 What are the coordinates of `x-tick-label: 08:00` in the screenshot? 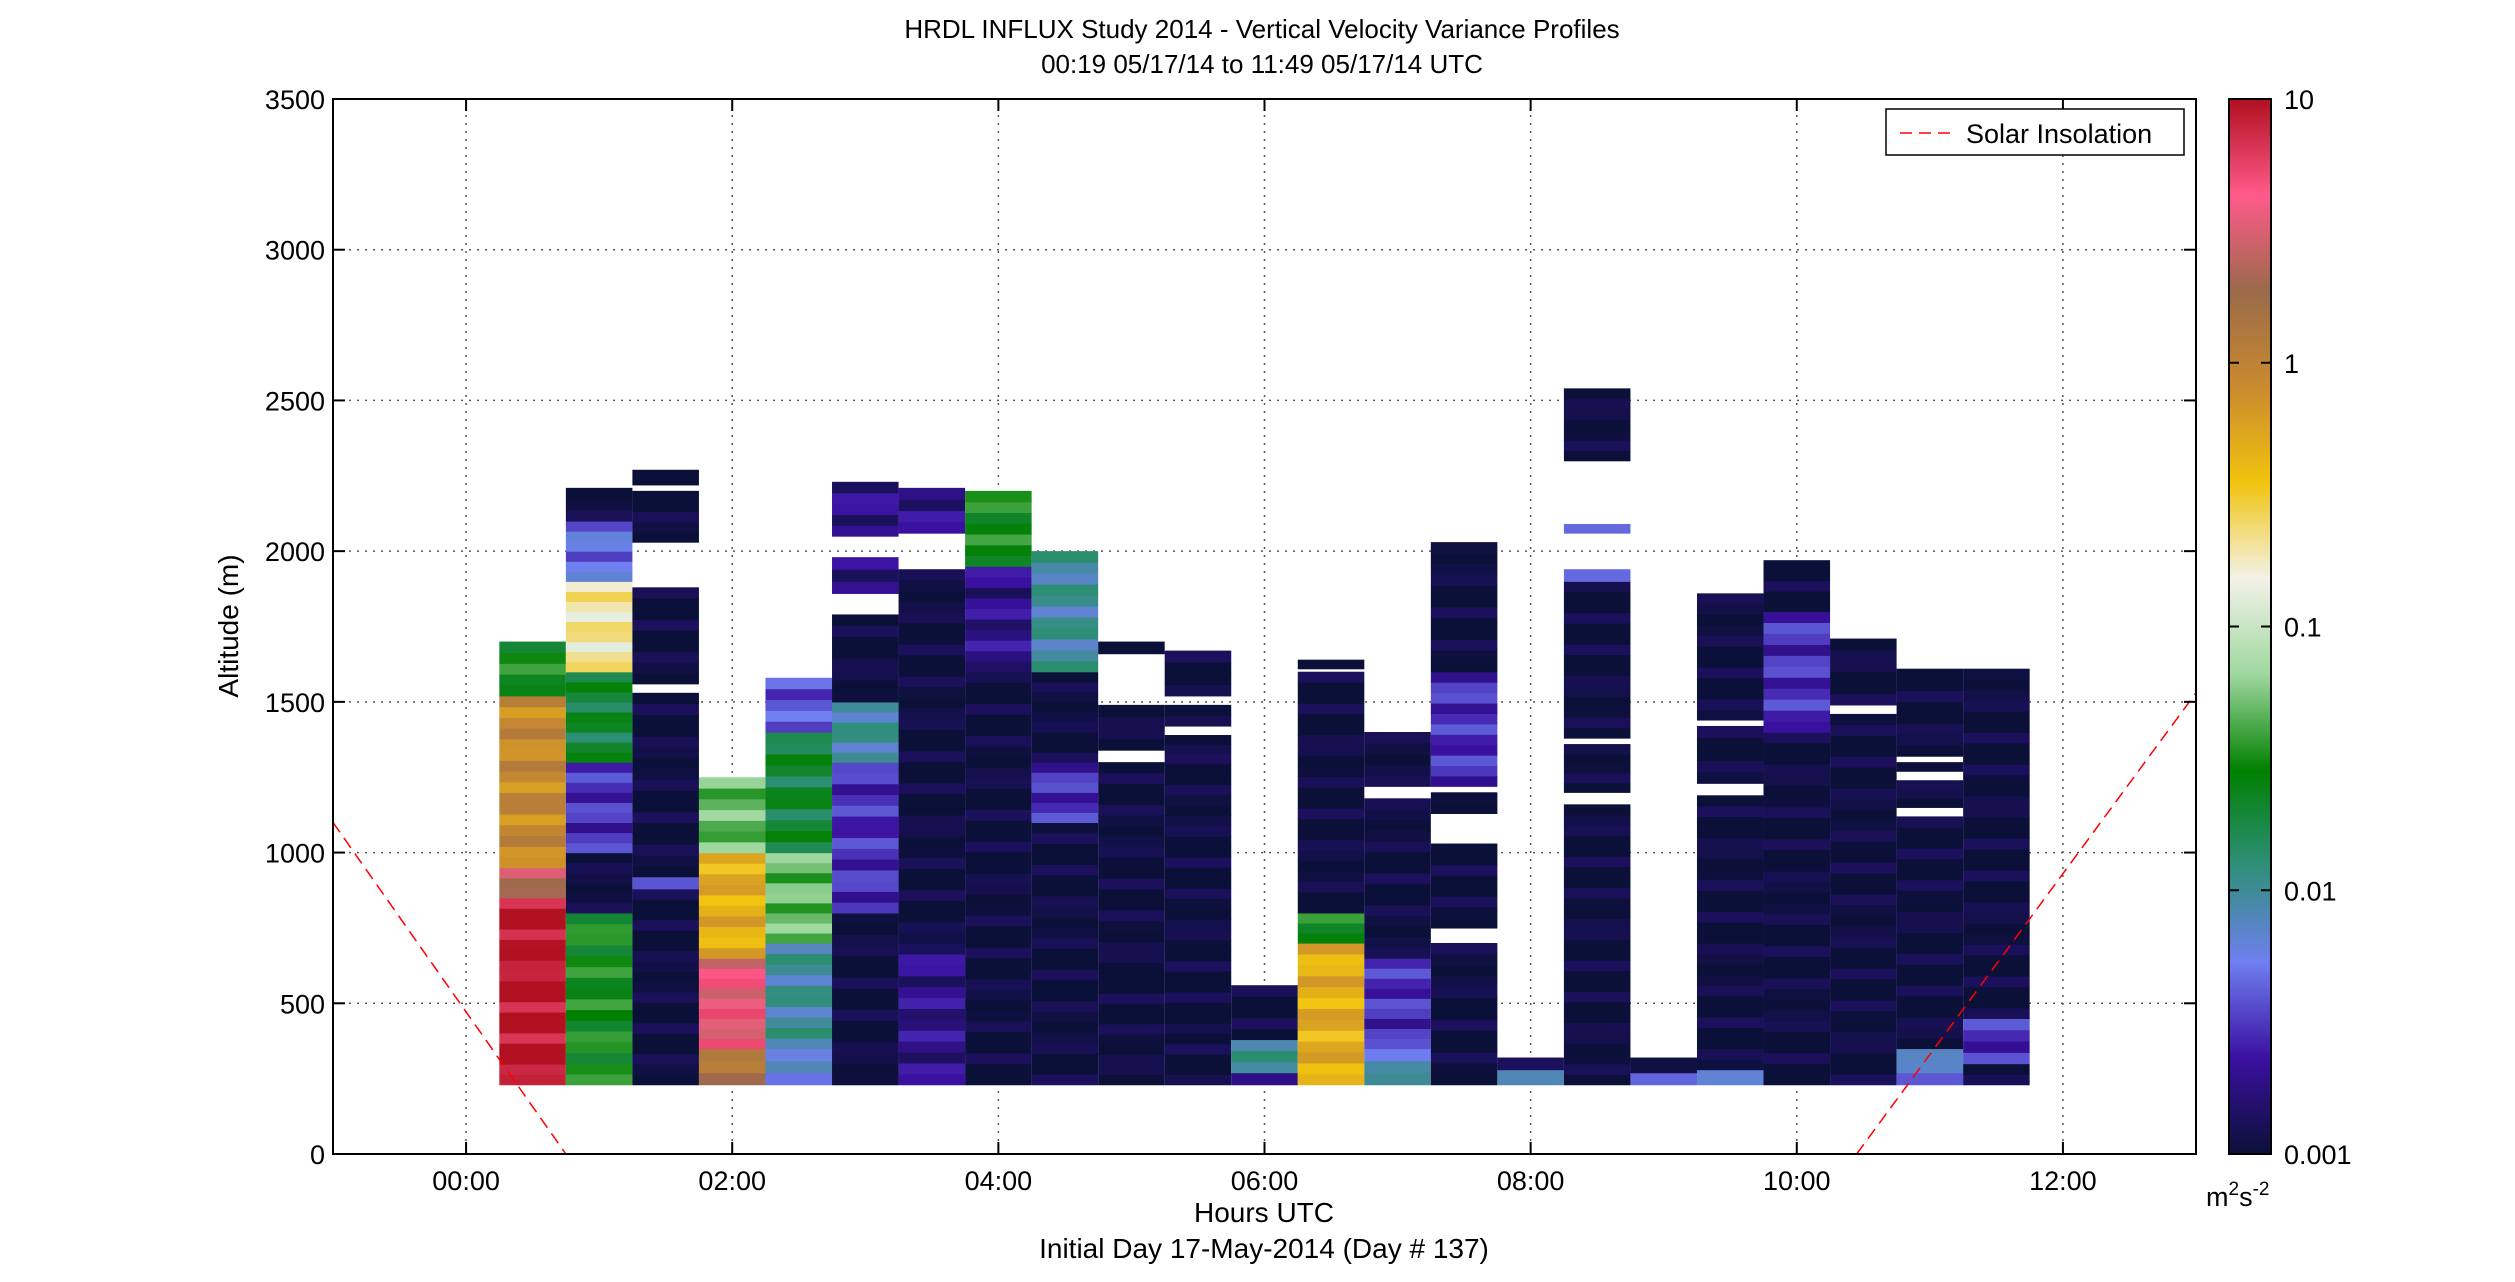 It's located at (1531, 1181).